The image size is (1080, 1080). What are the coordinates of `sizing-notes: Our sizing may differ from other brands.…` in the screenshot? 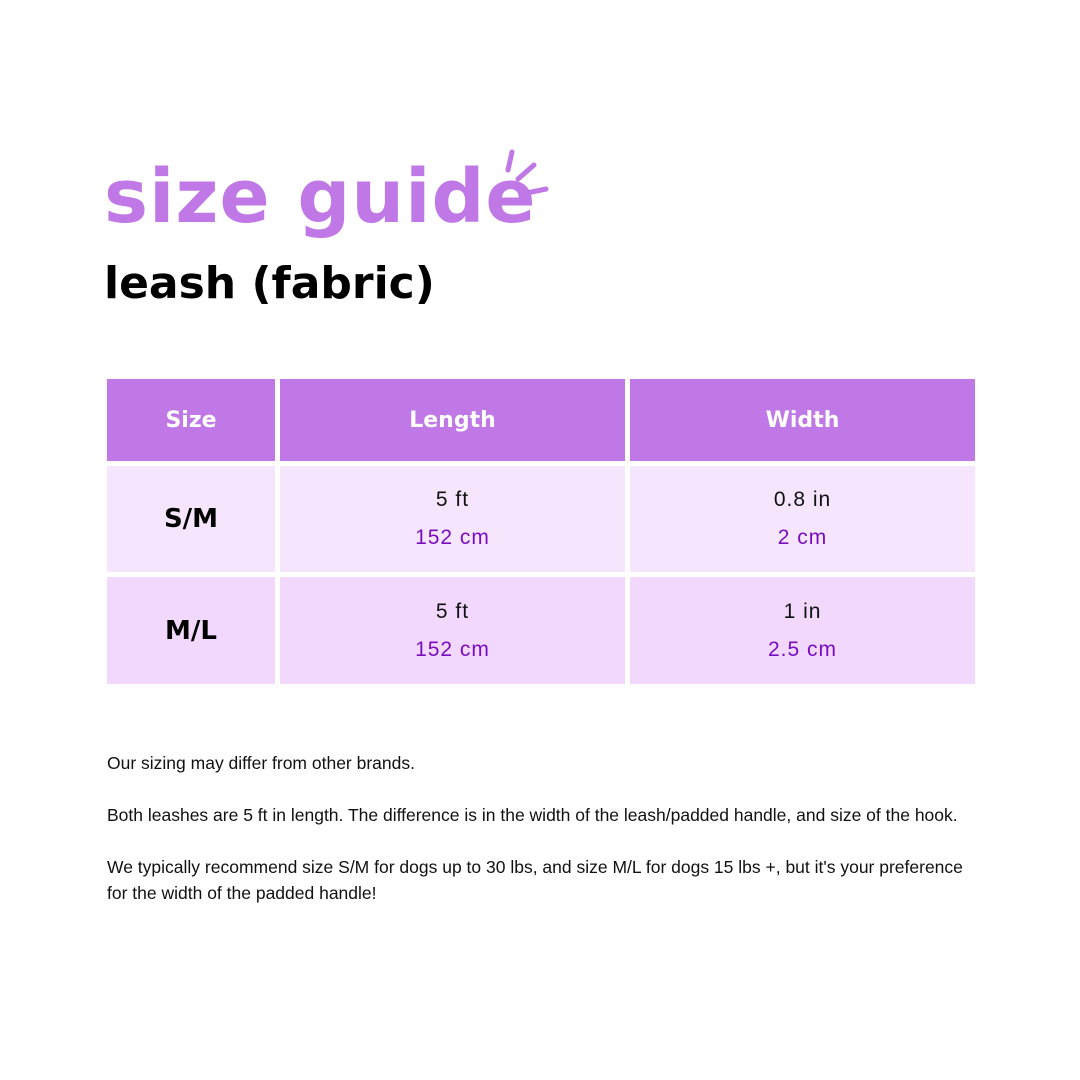 It's located at (542, 841).